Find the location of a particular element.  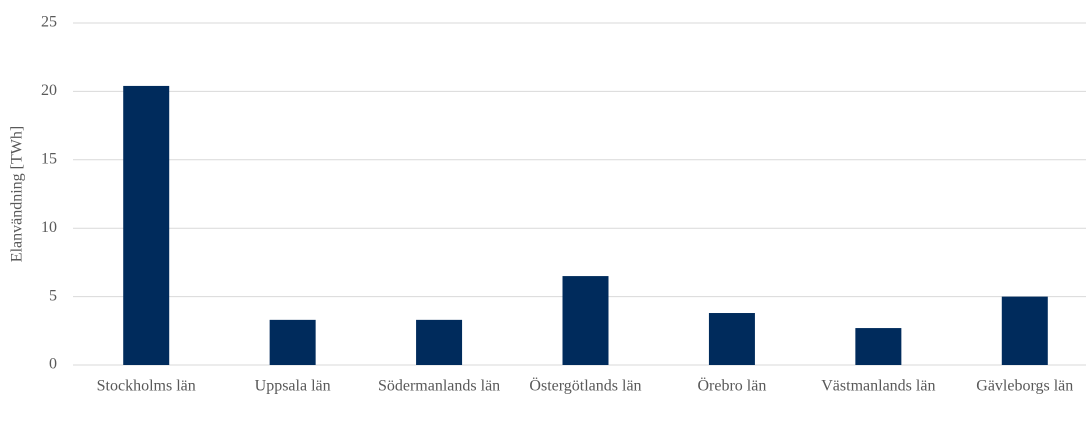

y-tick-label: 25 is located at coordinates (49, 22).